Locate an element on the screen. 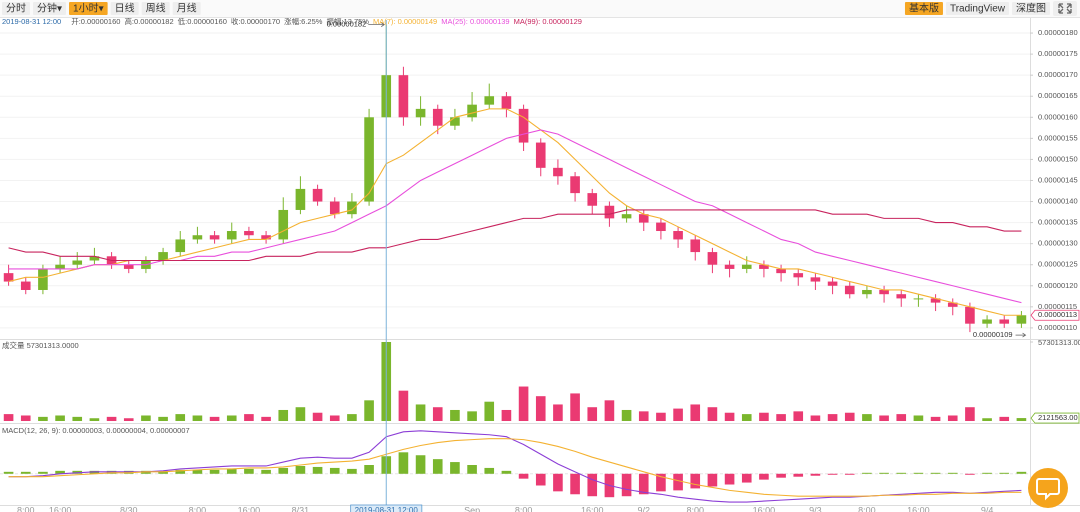 The image size is (1080, 512). toolbar-button-label: 1小时▾ is located at coordinates (88, 9).